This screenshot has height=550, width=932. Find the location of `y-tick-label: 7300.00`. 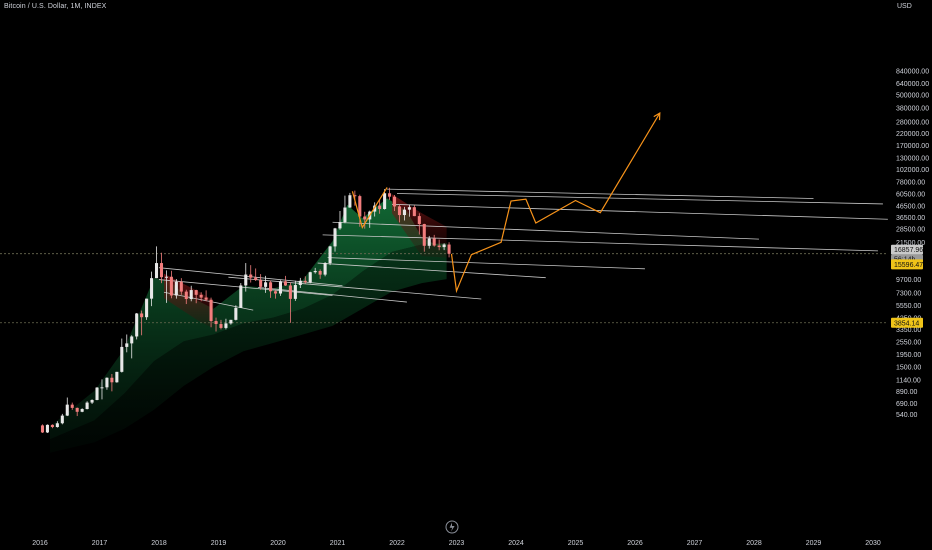

y-tick-label: 7300.00 is located at coordinates (908, 293).